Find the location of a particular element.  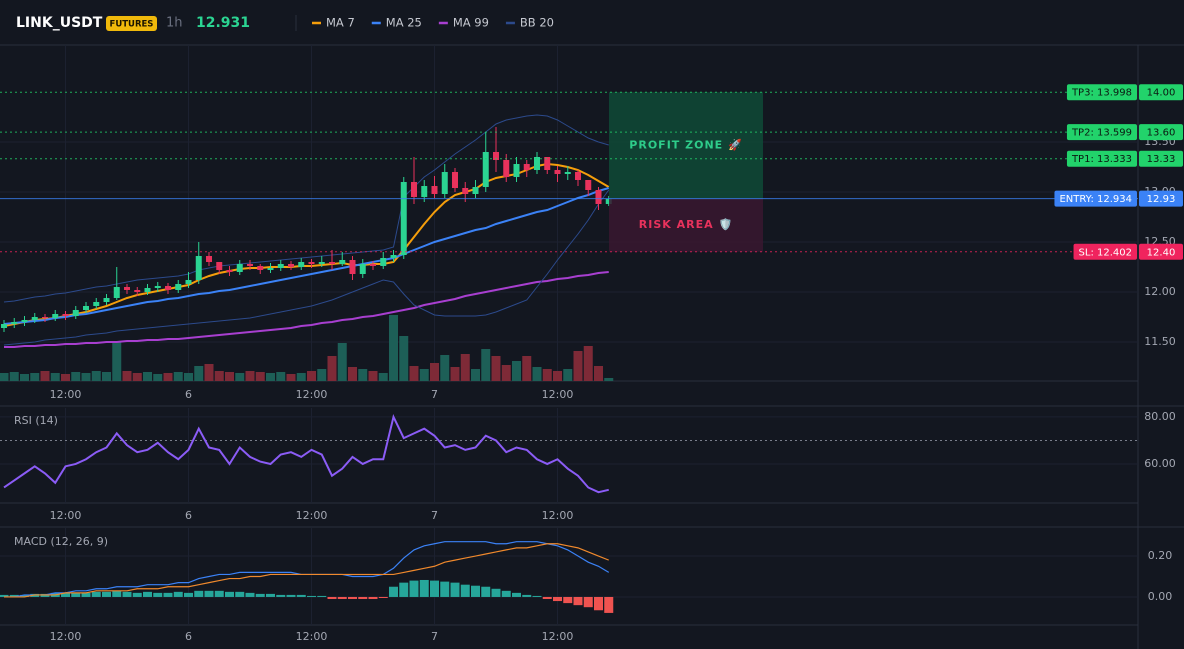

level-tag: SL: 12.402 is located at coordinates (1105, 252).